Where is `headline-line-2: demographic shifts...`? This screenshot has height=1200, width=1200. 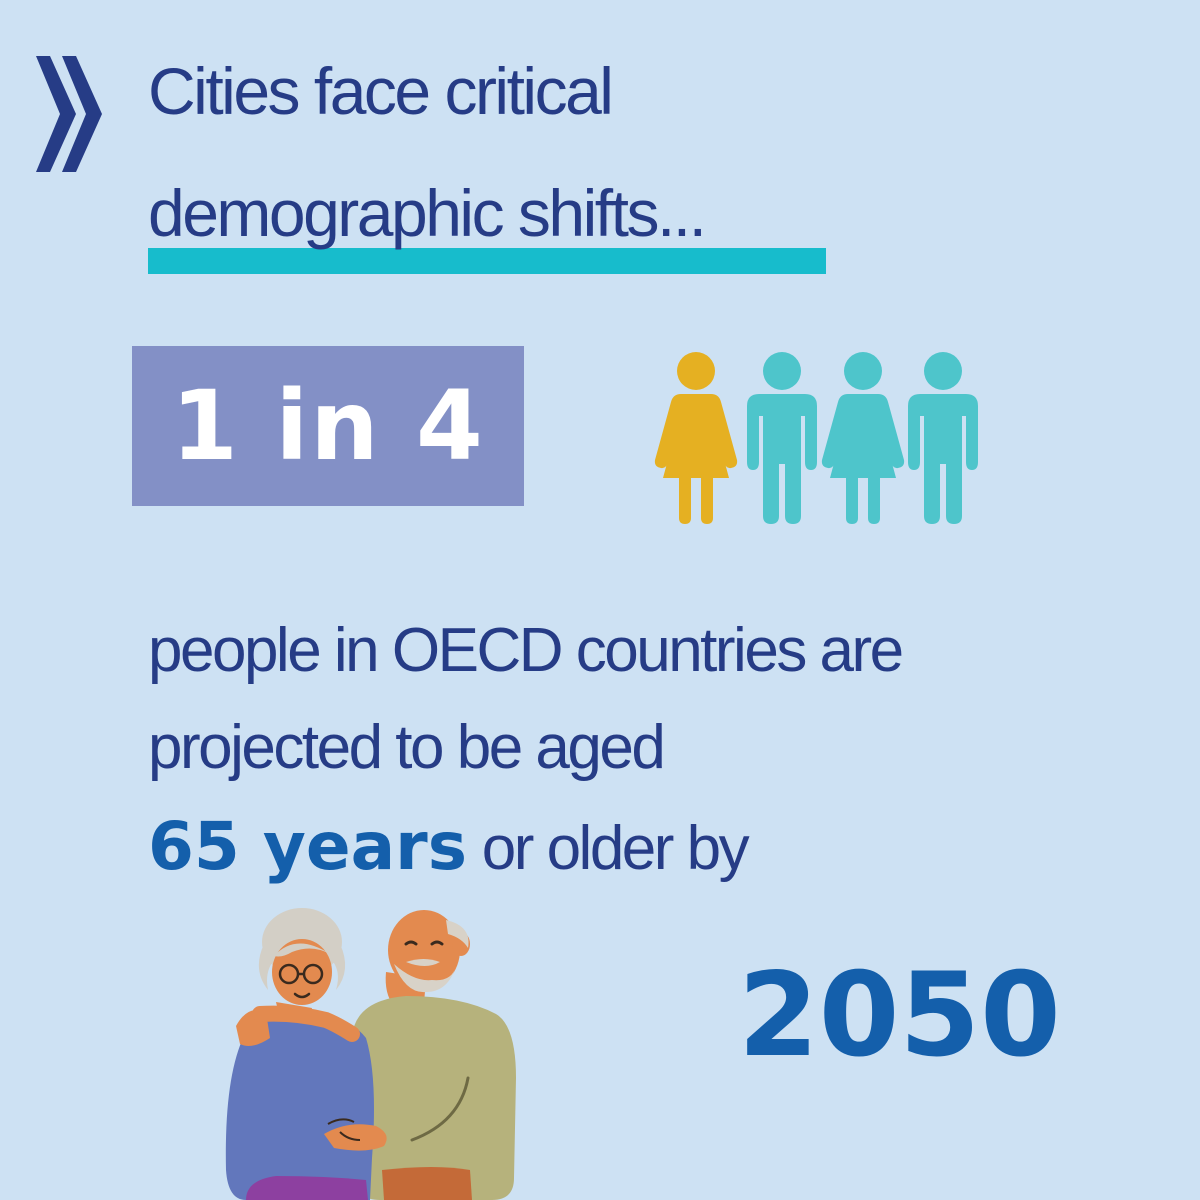 headline-line-2: demographic shifts... is located at coordinates (427, 213).